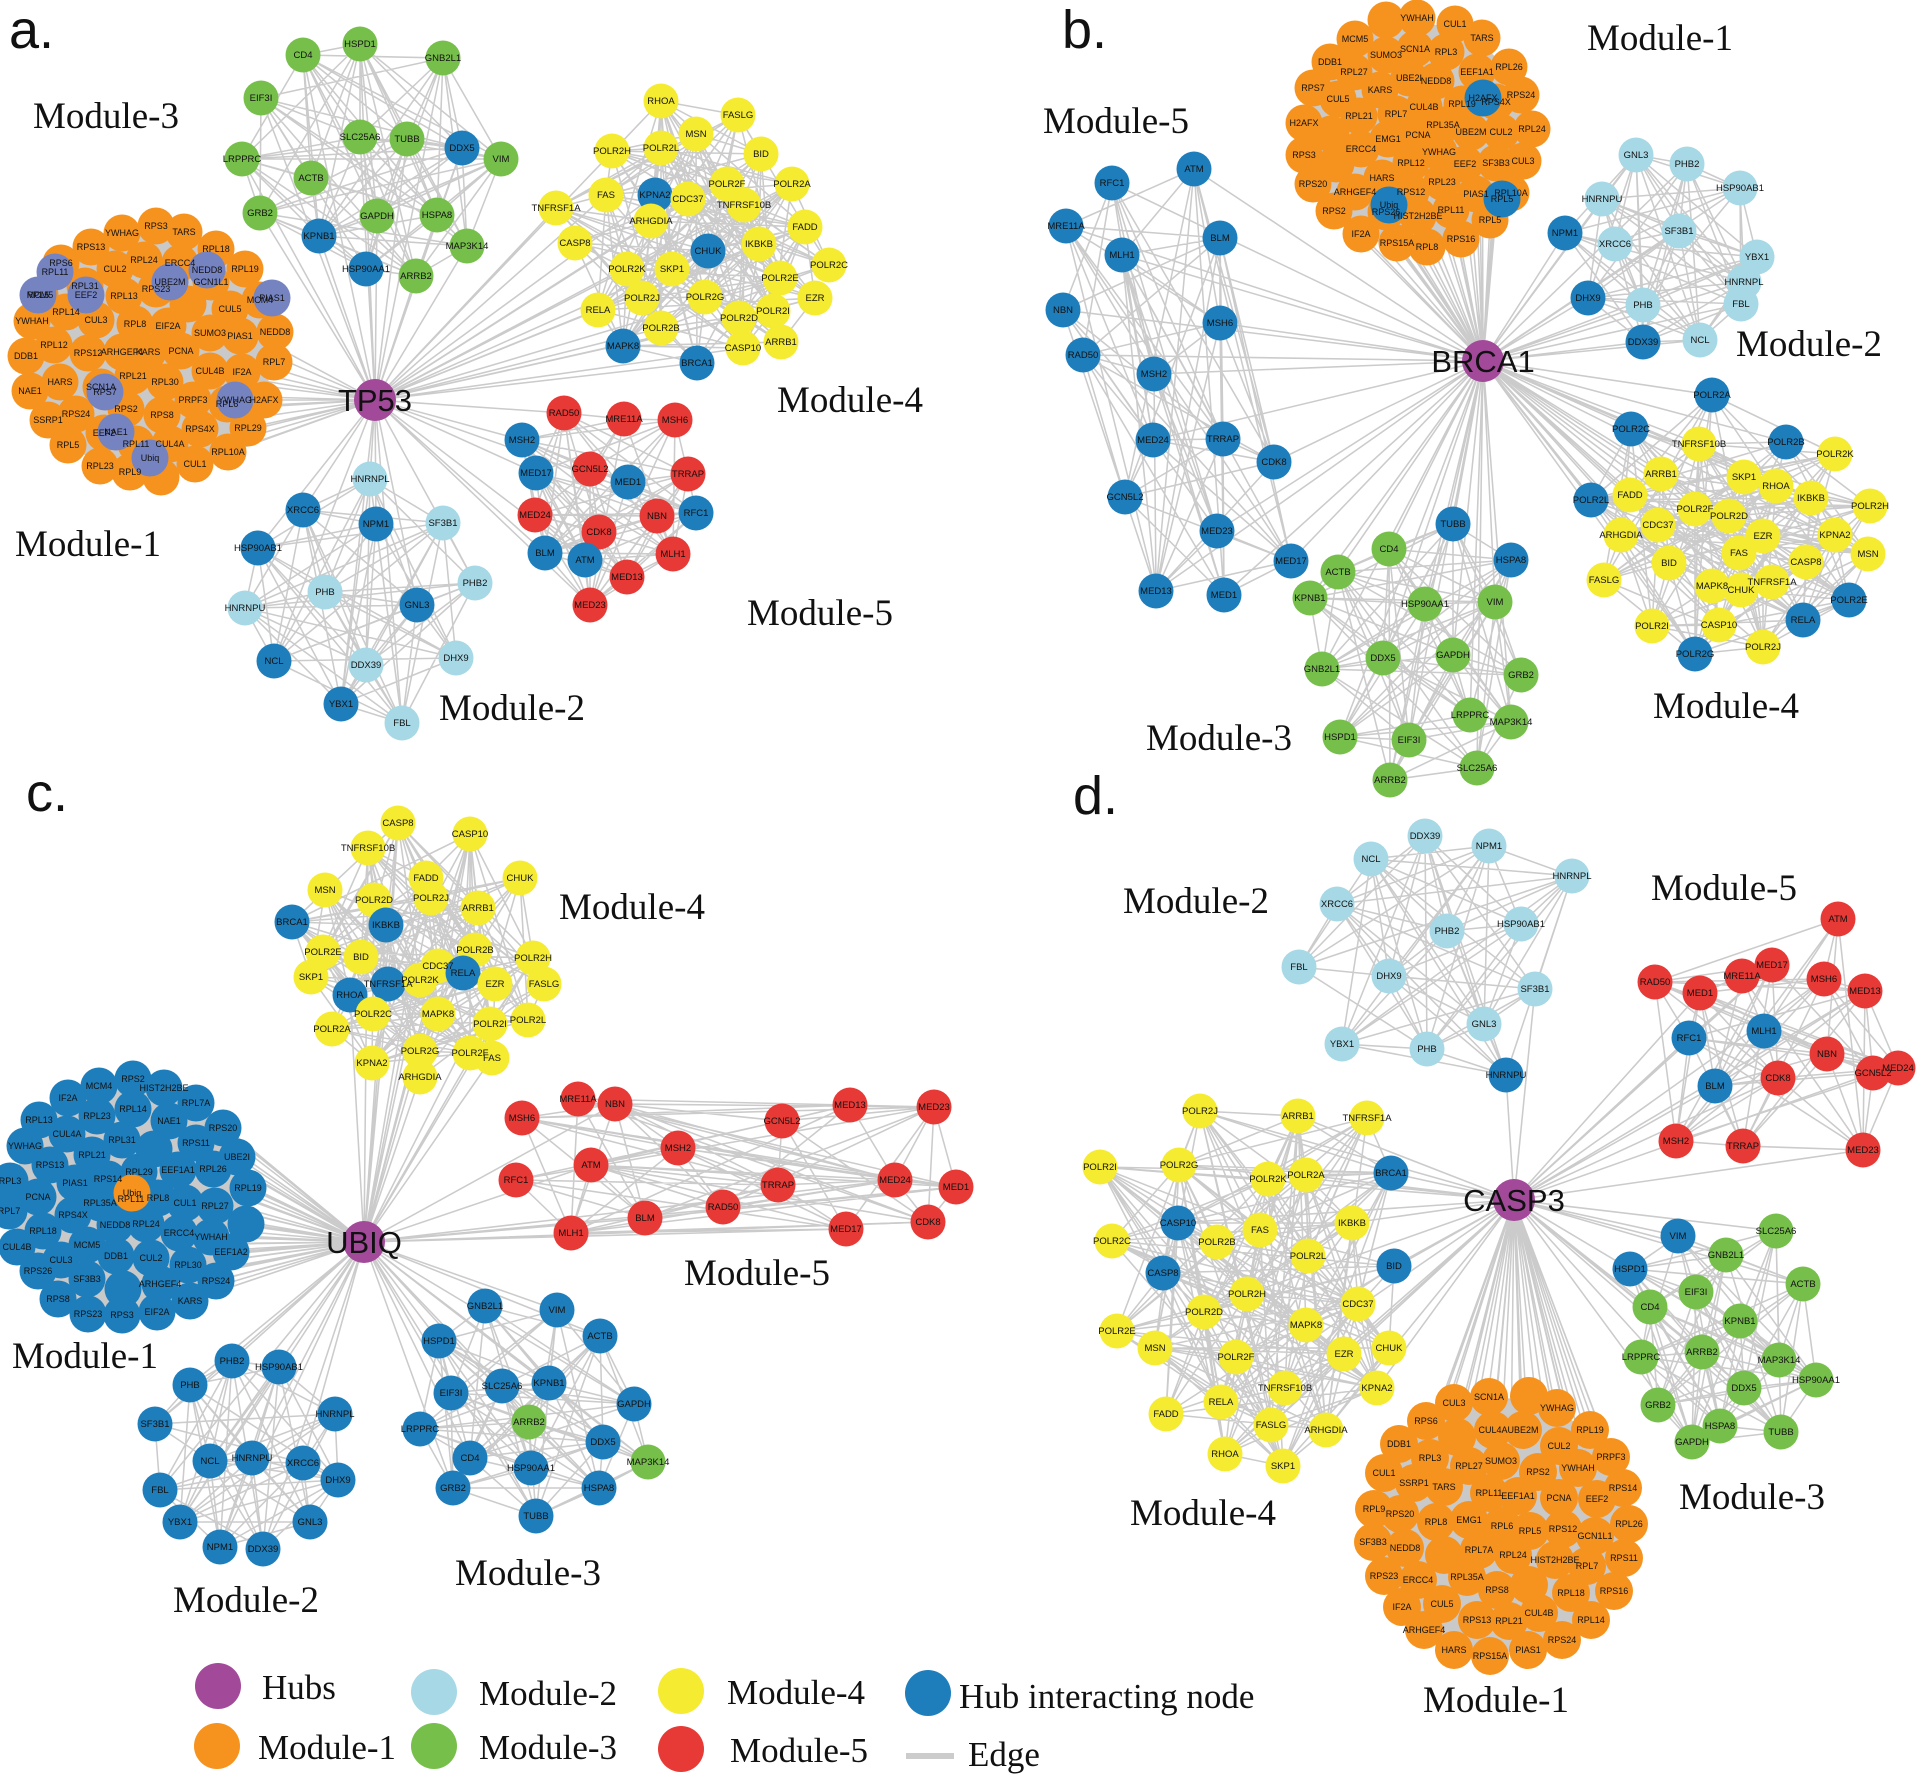 The image size is (1923, 1780). Describe the element at coordinates (246, 1600) in the screenshot. I see `svg-text: Module-2` at that location.